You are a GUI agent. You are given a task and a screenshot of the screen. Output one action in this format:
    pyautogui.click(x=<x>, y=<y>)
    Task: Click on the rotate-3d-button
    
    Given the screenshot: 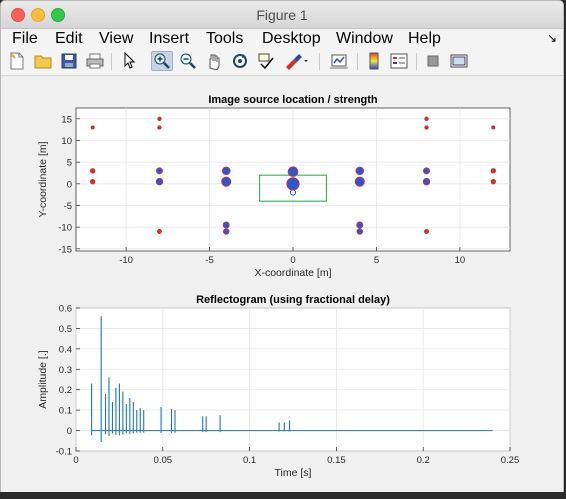 What is the action you would take?
    pyautogui.click(x=240, y=61)
    